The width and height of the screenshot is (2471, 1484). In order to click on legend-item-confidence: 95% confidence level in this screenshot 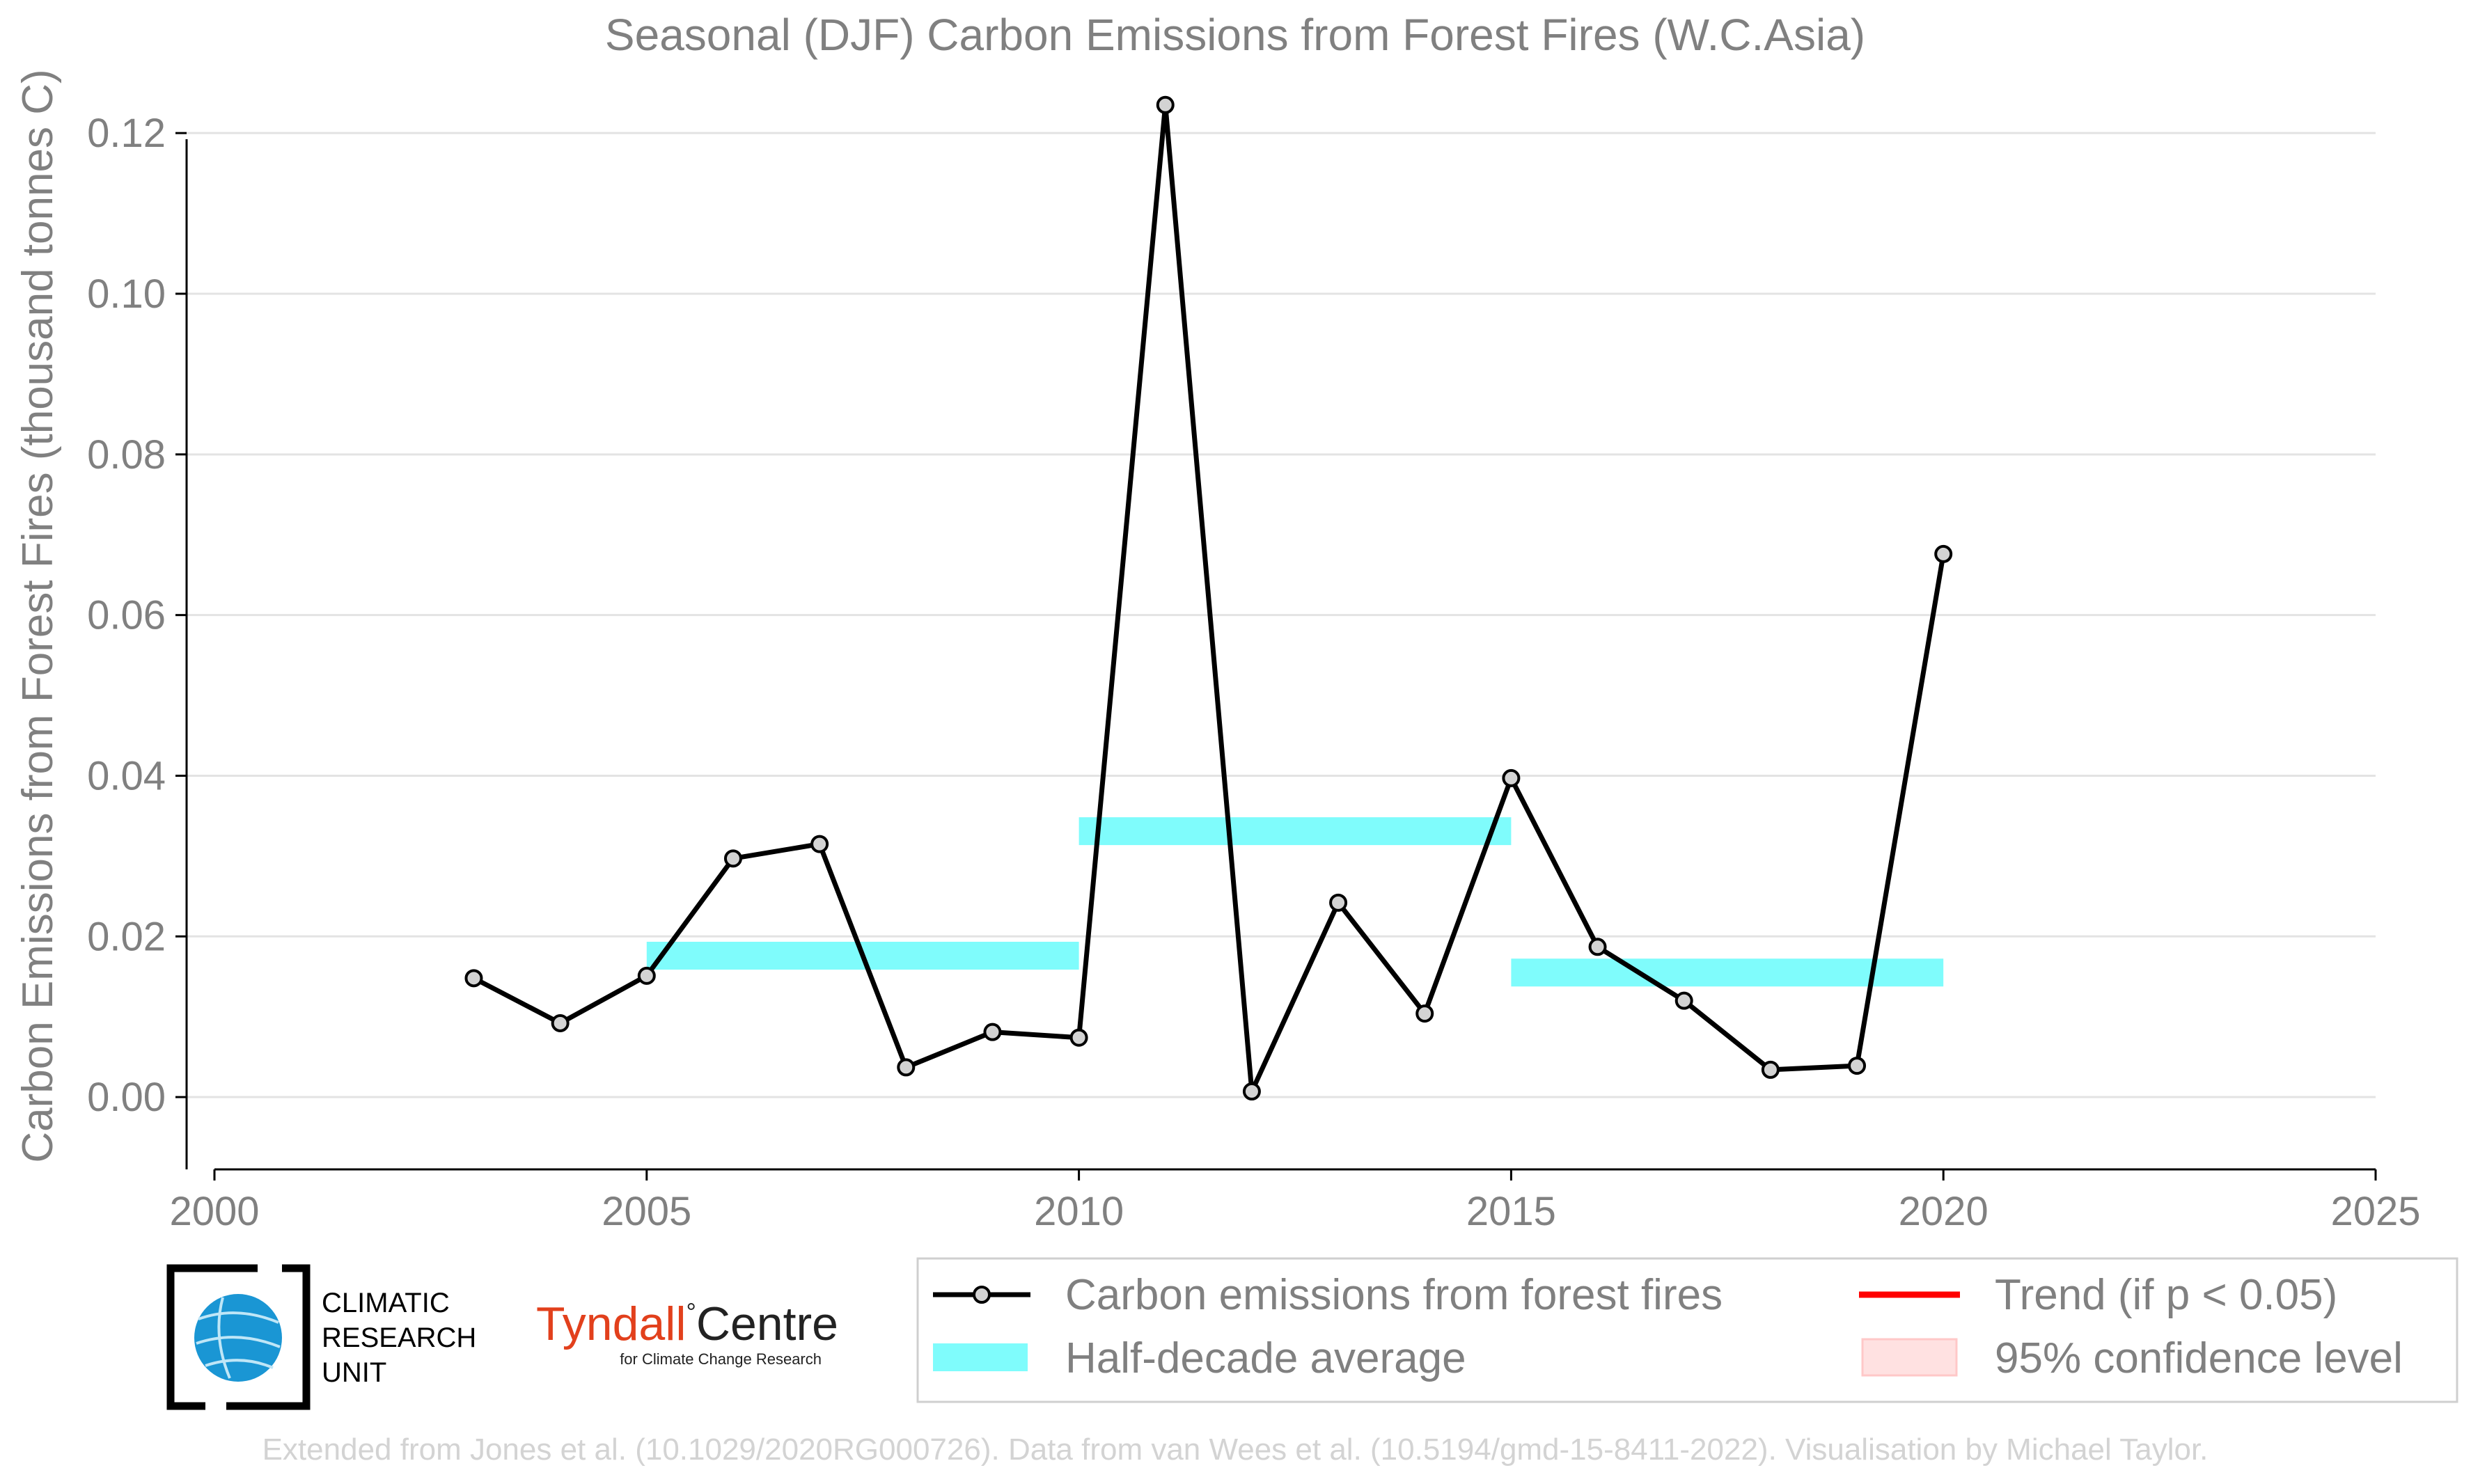, I will do `click(2132, 1358)`.